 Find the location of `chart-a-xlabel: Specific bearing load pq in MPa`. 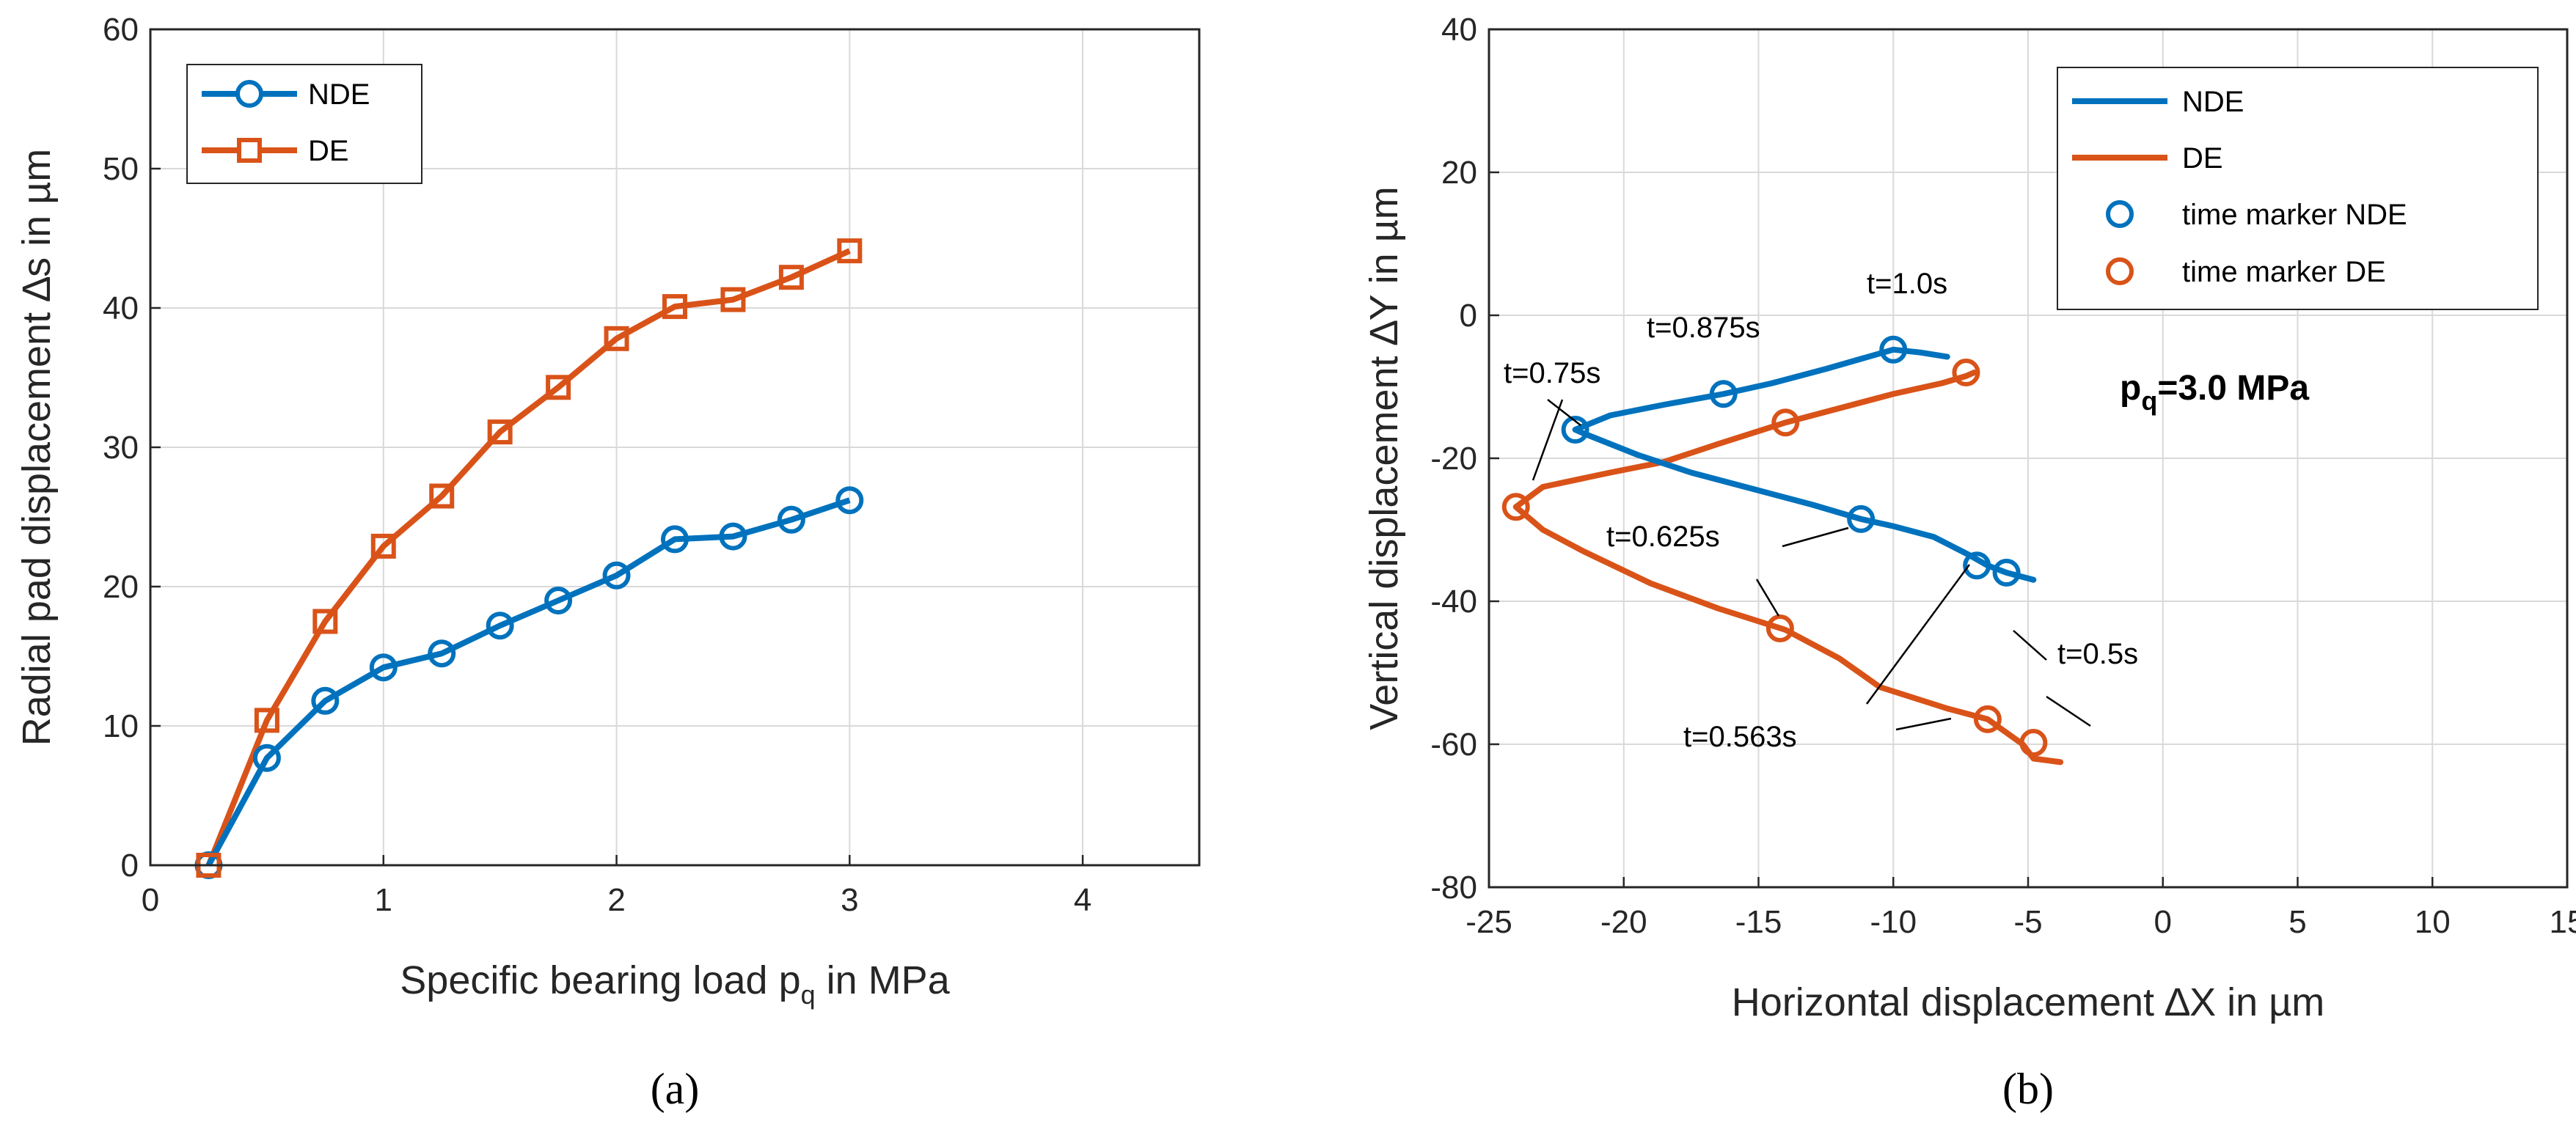

chart-a-xlabel: Specific bearing load pq in MPa is located at coordinates (675, 984).